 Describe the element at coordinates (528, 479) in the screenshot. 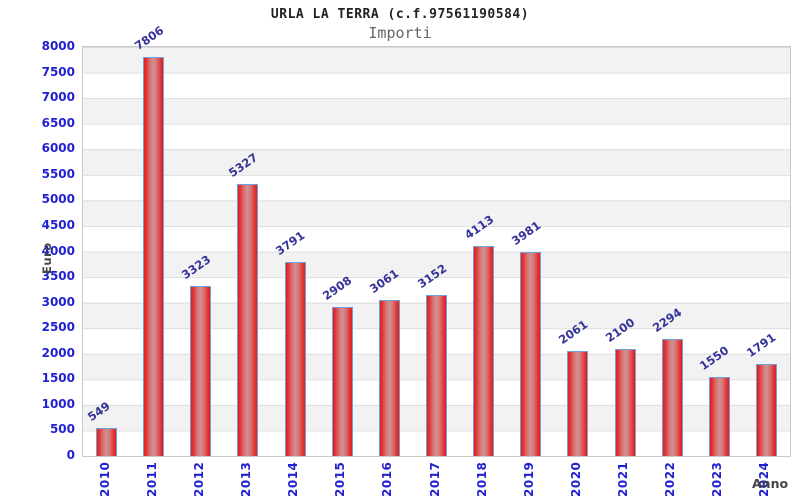

I see `x-tick-label: 2019` at that location.